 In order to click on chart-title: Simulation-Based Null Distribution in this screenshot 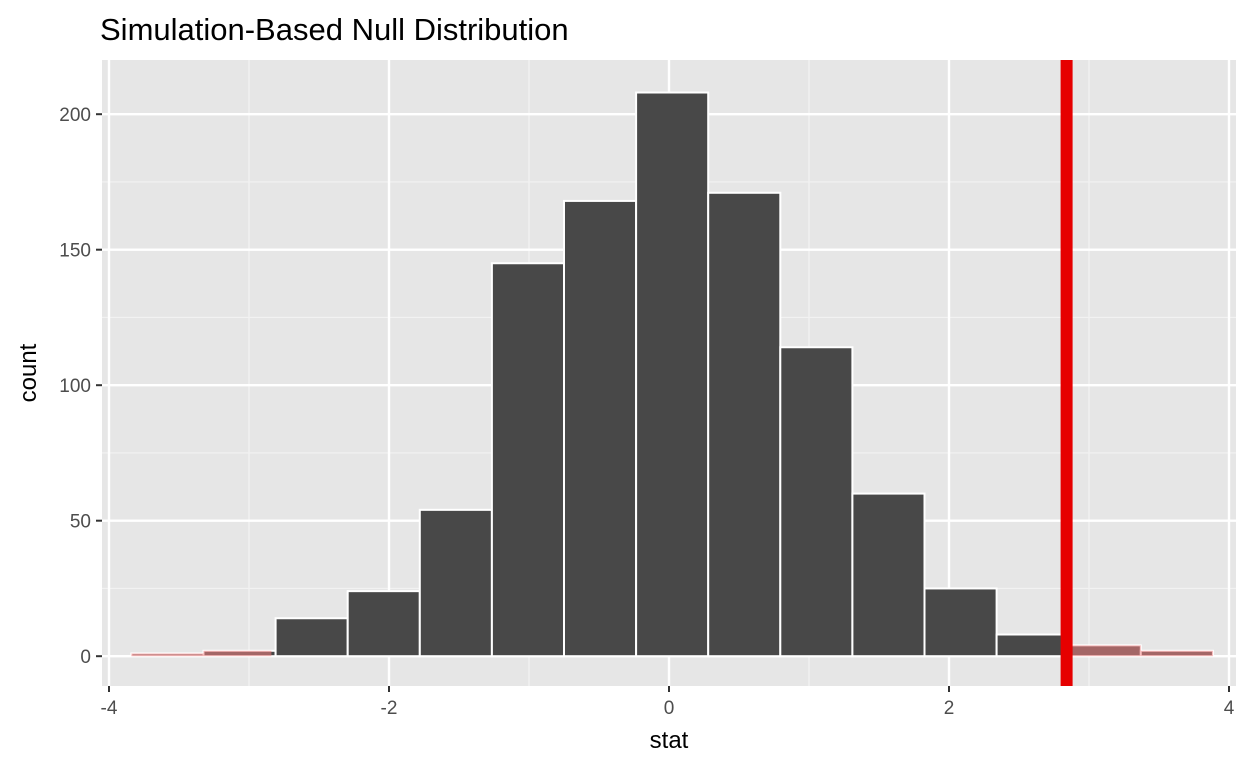, I will do `click(334, 29)`.